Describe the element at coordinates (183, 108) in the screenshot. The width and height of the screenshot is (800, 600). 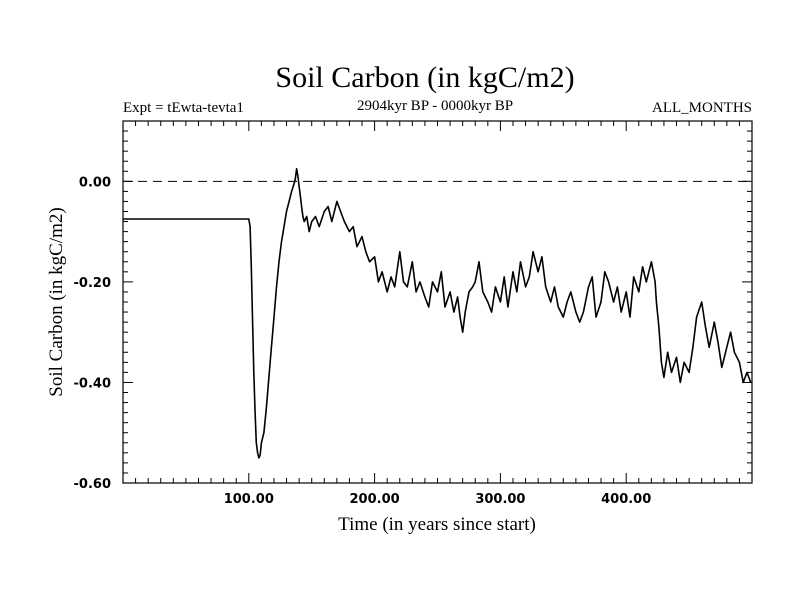
I see `experiment-label: Expt = tEwta-tevta1` at that location.